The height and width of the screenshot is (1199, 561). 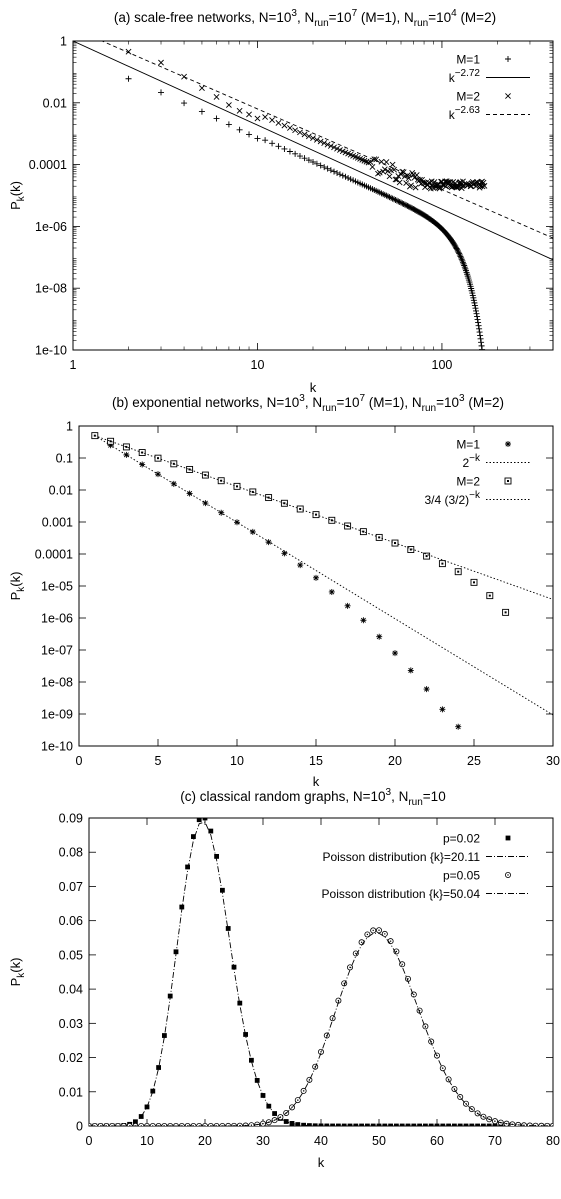 I want to click on y-tick-label: 0.05, so click(x=71, y=955).